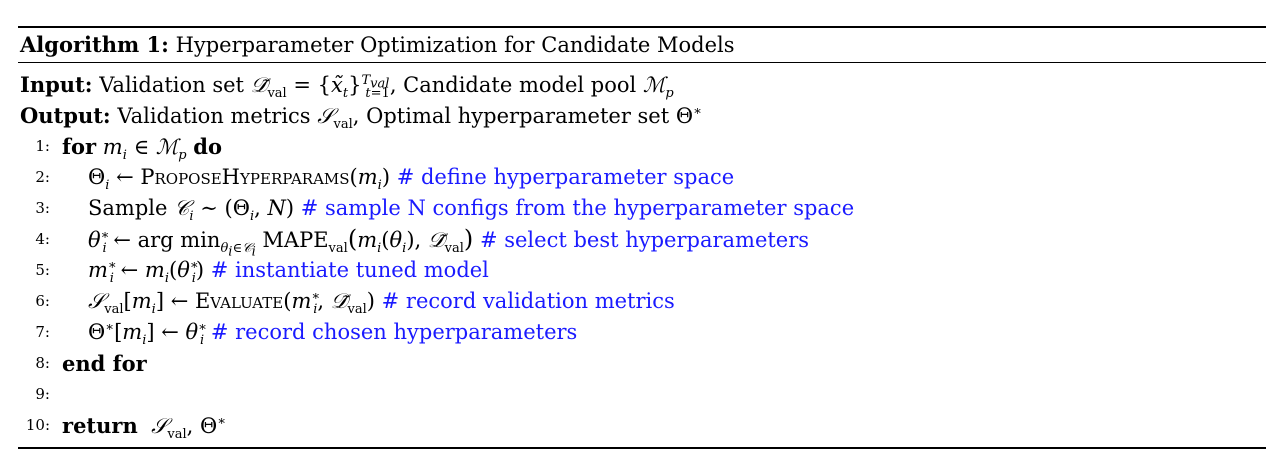  I want to click on top-rule, so click(642, 27).